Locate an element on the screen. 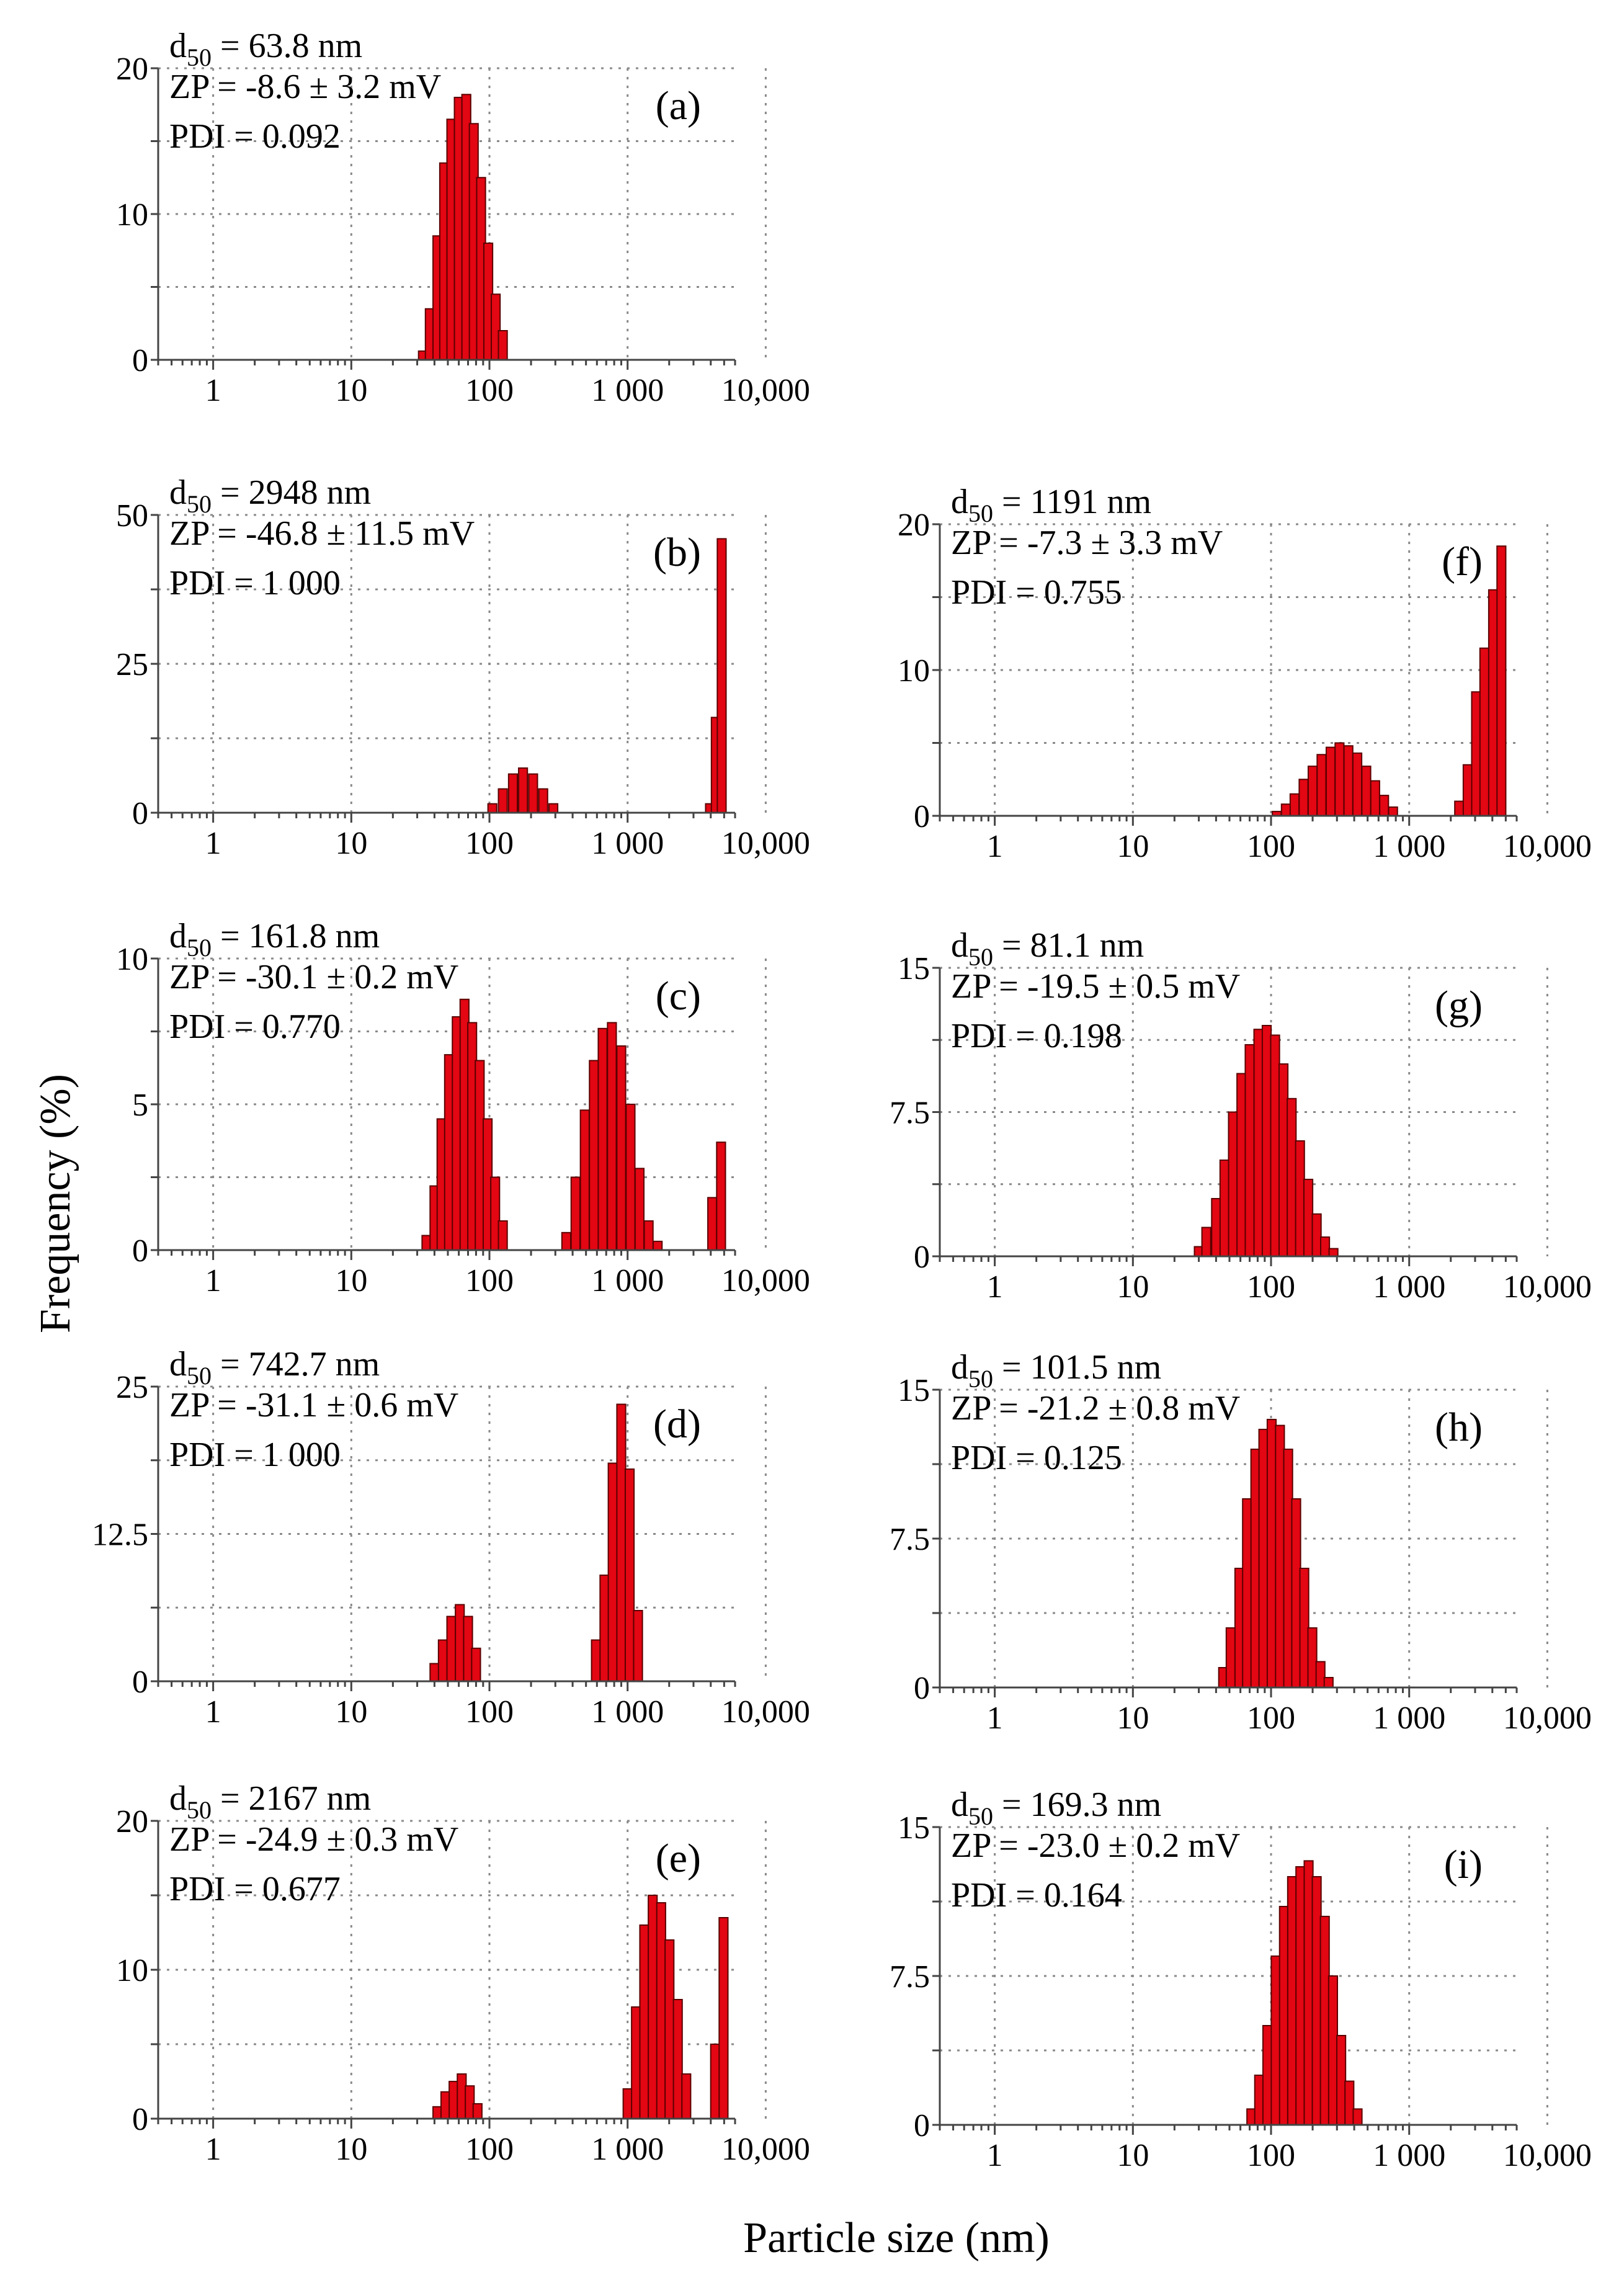 The width and height of the screenshot is (1624, 2275). pdi-annotation: PDI = 0.164 is located at coordinates (1036, 1895).